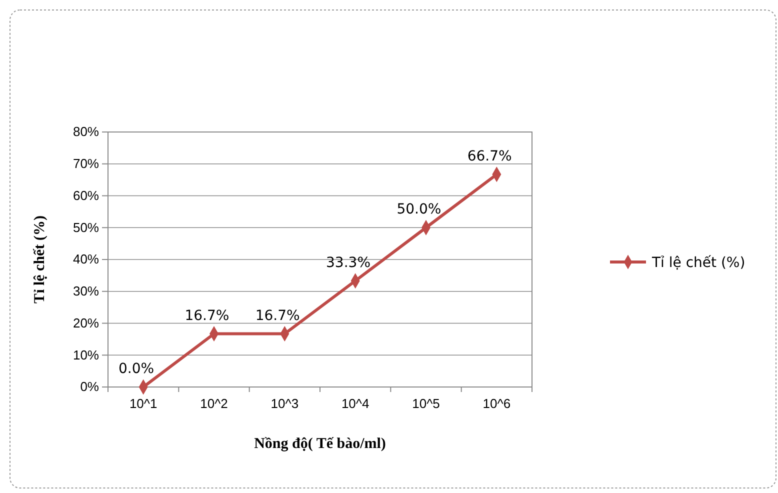 This screenshot has width=778, height=493. What do you see at coordinates (136, 369) in the screenshot?
I see `data-label: 0.0%` at bounding box center [136, 369].